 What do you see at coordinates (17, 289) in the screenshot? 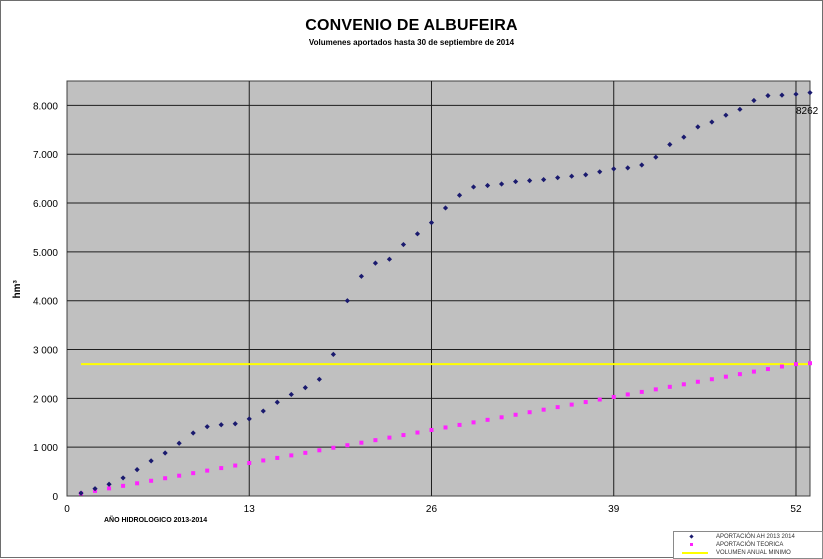
I see `y-axis-label: hm³` at bounding box center [17, 289].